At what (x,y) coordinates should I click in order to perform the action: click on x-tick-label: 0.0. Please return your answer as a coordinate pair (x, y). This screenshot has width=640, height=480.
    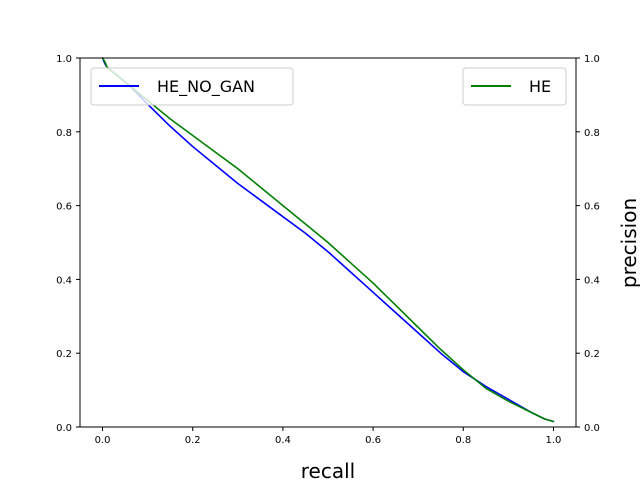
    Looking at the image, I should click on (103, 440).